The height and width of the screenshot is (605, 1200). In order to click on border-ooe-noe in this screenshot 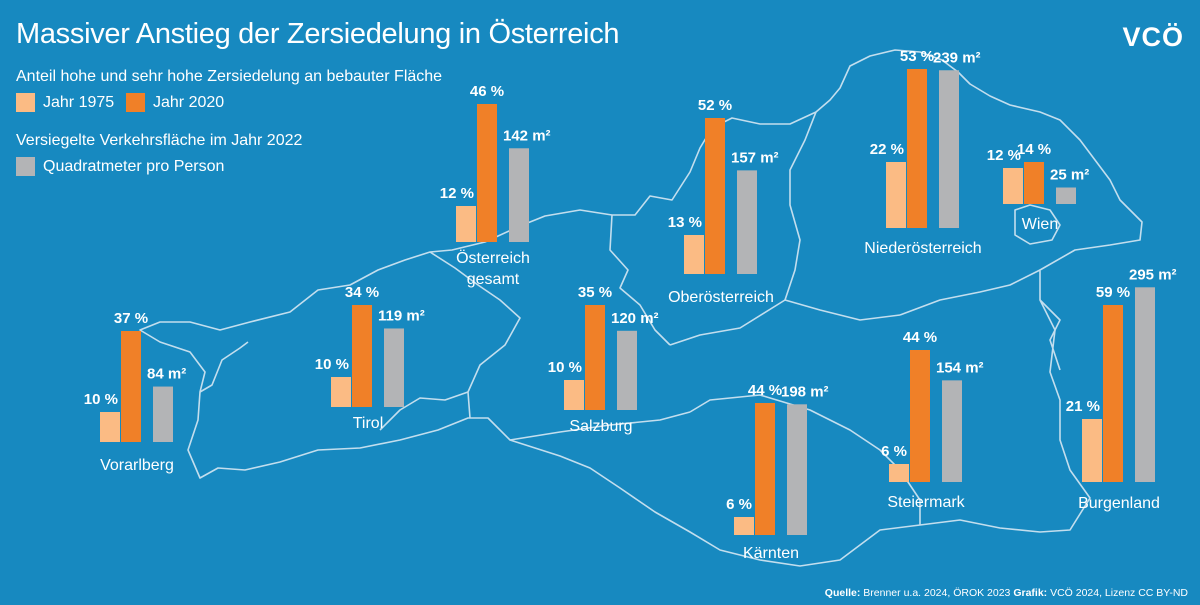, I will do `click(800, 206)`.